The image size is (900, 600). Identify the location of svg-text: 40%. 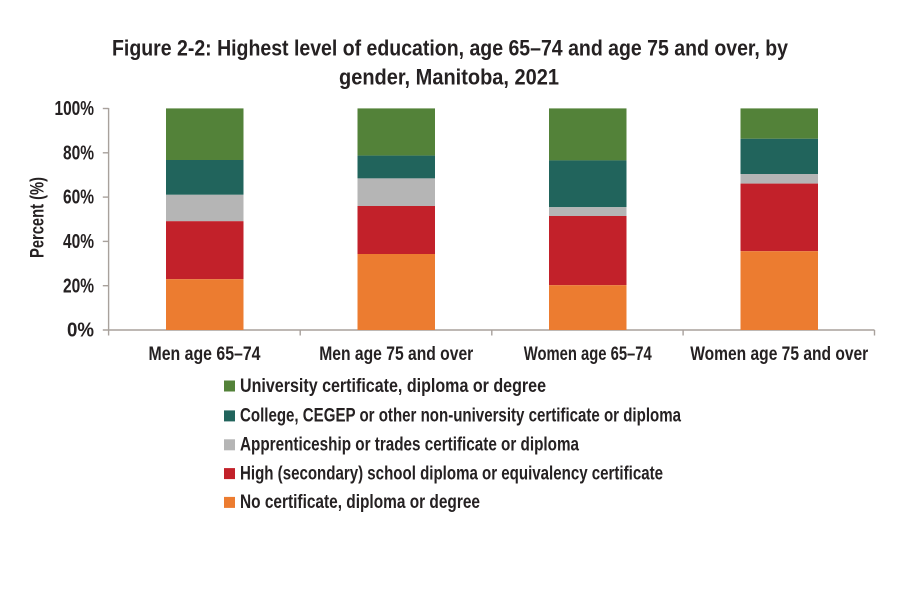
(78, 242).